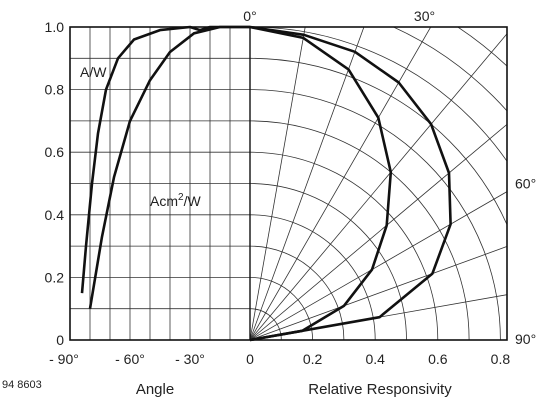 The height and width of the screenshot is (398, 542). Describe the element at coordinates (55, 277) in the screenshot. I see `y-tick-label: 0.2` at that location.